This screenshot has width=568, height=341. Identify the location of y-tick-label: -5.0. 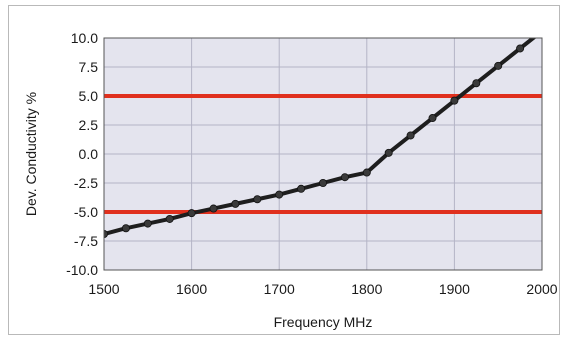
(86, 212).